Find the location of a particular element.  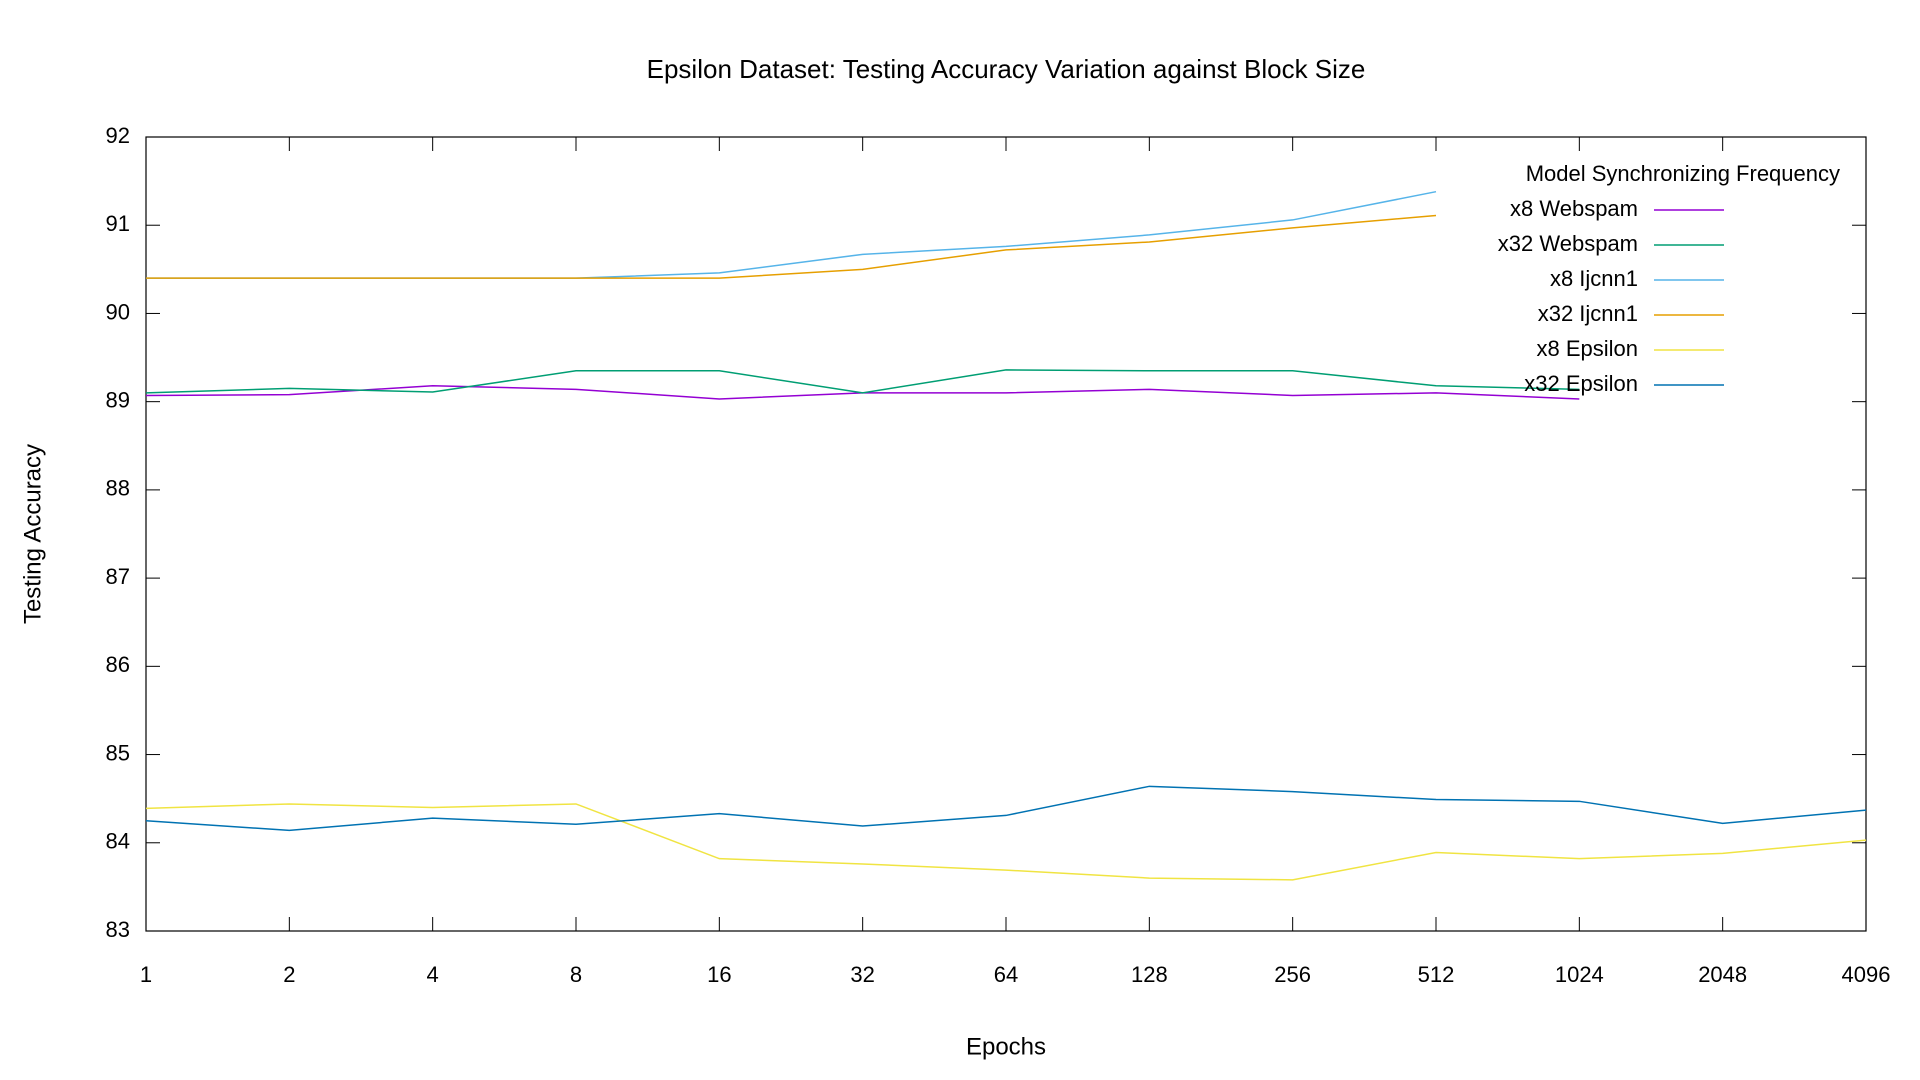

y-tick-label: 91 is located at coordinates (118, 223).